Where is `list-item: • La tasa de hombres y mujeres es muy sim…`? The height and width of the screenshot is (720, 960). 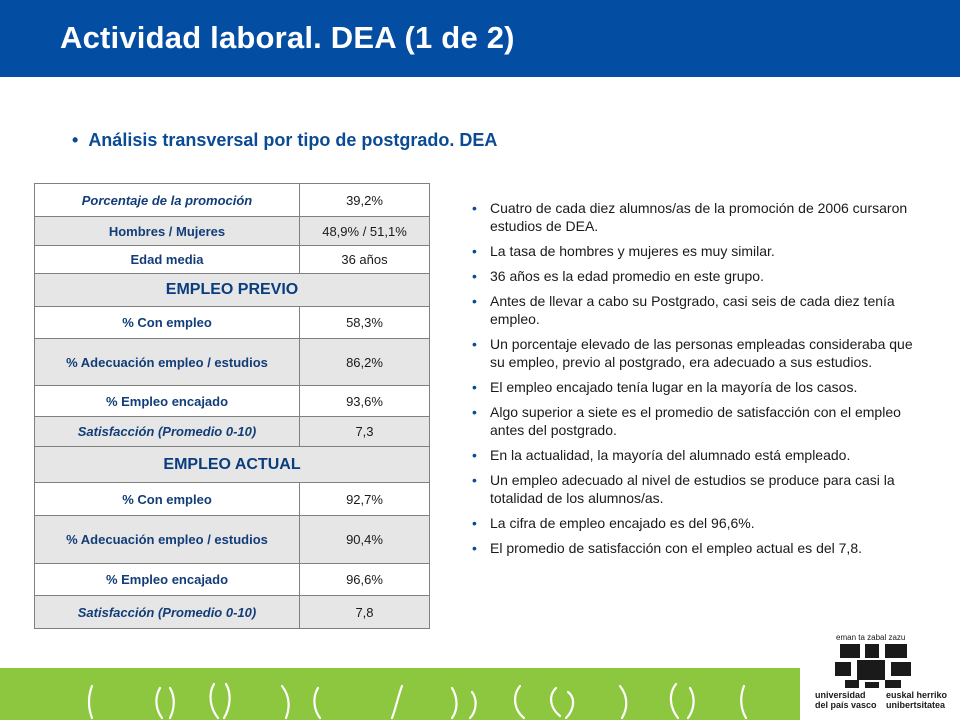
list-item: • La tasa de hombres y mujeres es muy sim… is located at coordinates (700, 251).